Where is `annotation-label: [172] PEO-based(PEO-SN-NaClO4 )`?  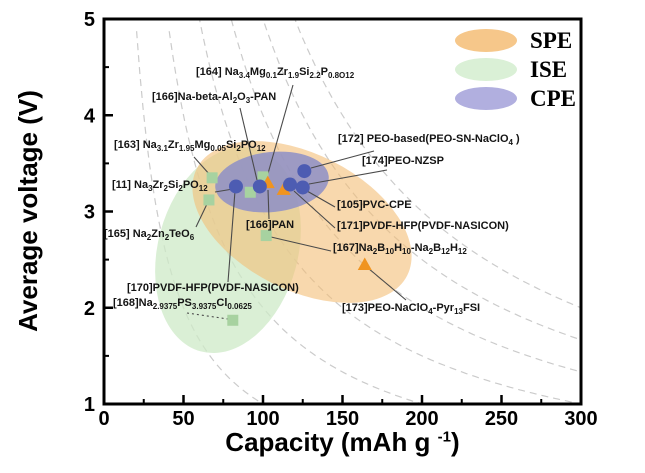 annotation-label: [172] PEO-based(PEO-SN-NaClO4 ) is located at coordinates (429, 140).